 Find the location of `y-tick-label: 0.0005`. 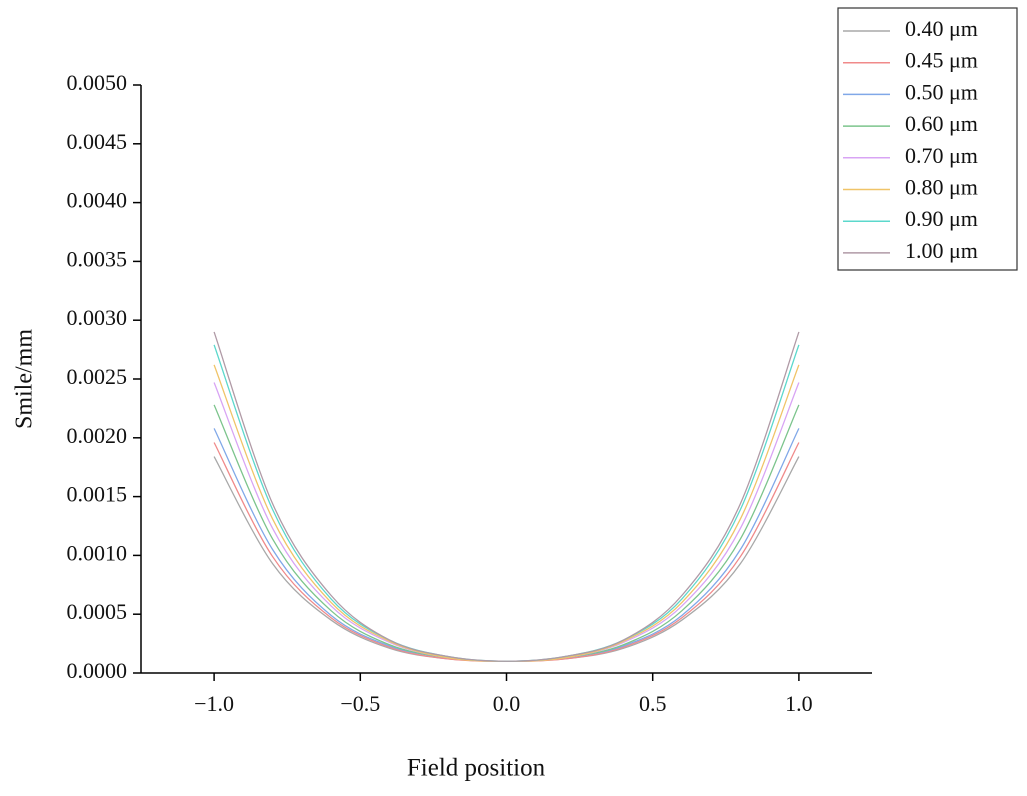

y-tick-label: 0.0005 is located at coordinates (97, 611).